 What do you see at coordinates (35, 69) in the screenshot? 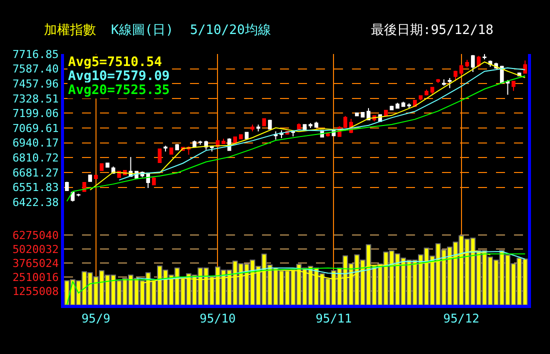
I see `y-tick-label: 7587.40` at bounding box center [35, 69].